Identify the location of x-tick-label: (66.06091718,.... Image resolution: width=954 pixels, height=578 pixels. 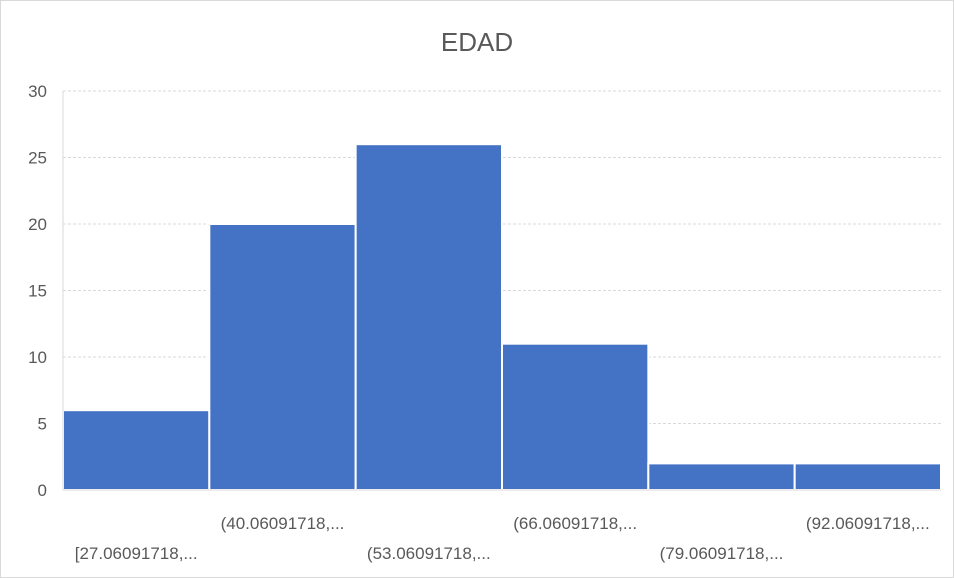
(575, 523).